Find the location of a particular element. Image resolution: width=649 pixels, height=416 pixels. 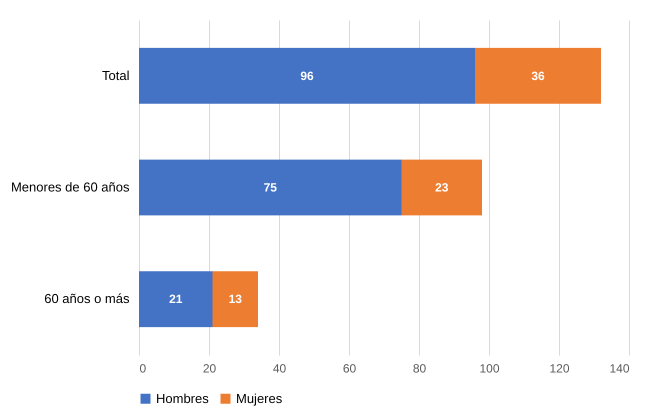

data-label: 96 is located at coordinates (307, 75).